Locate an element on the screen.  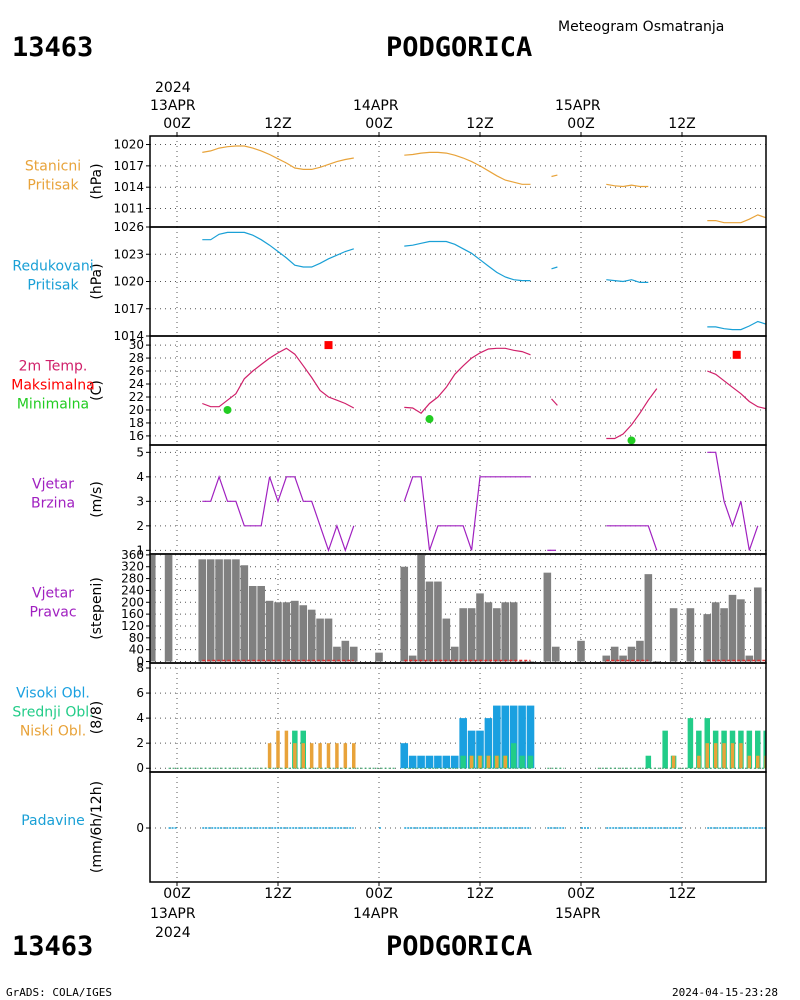
parameter-label: Padavine is located at coordinates (53, 821).